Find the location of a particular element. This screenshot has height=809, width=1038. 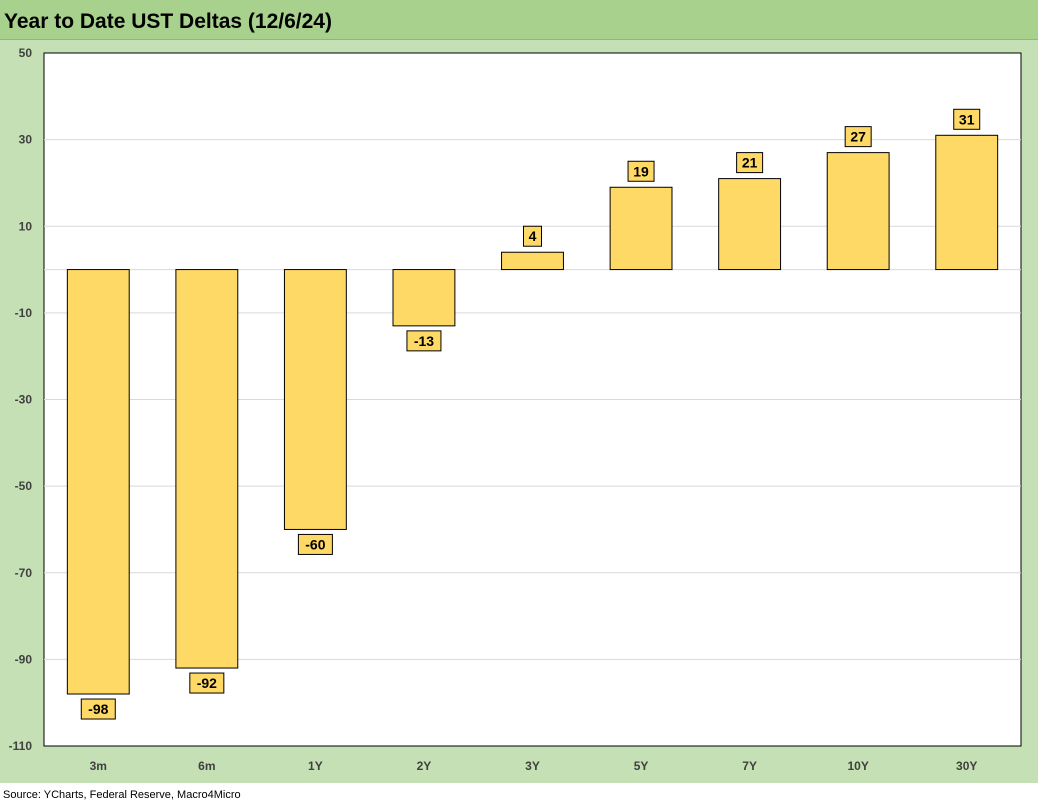

y-axis-ticks: 50 30 10 -10 -30 -50 -70 -90 -110 is located at coordinates (21, 399).